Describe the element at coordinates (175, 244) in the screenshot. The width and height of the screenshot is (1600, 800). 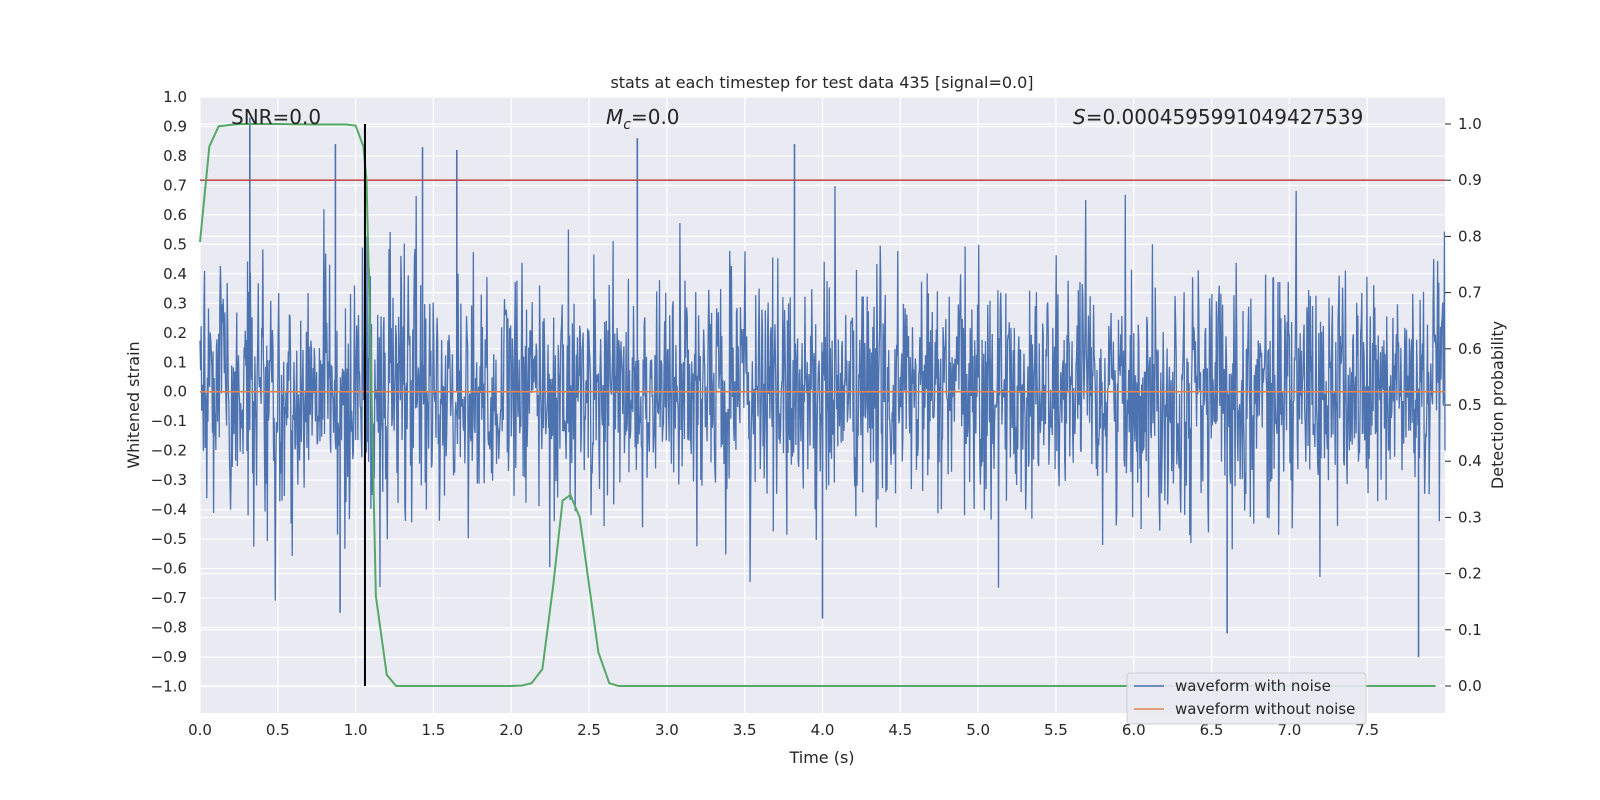
I see `y-tick-label: 0.5` at that location.